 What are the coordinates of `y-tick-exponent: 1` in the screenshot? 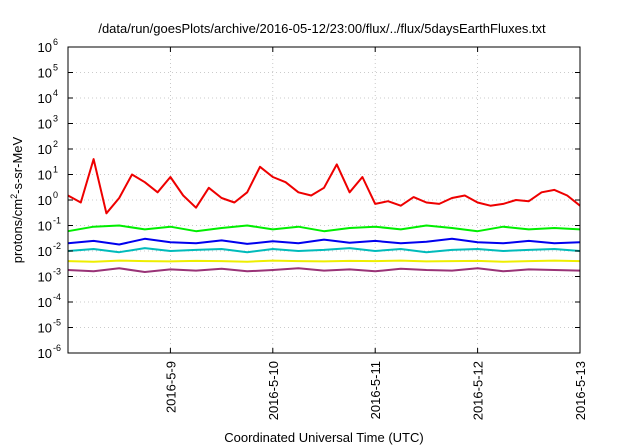 It's located at (55, 170).